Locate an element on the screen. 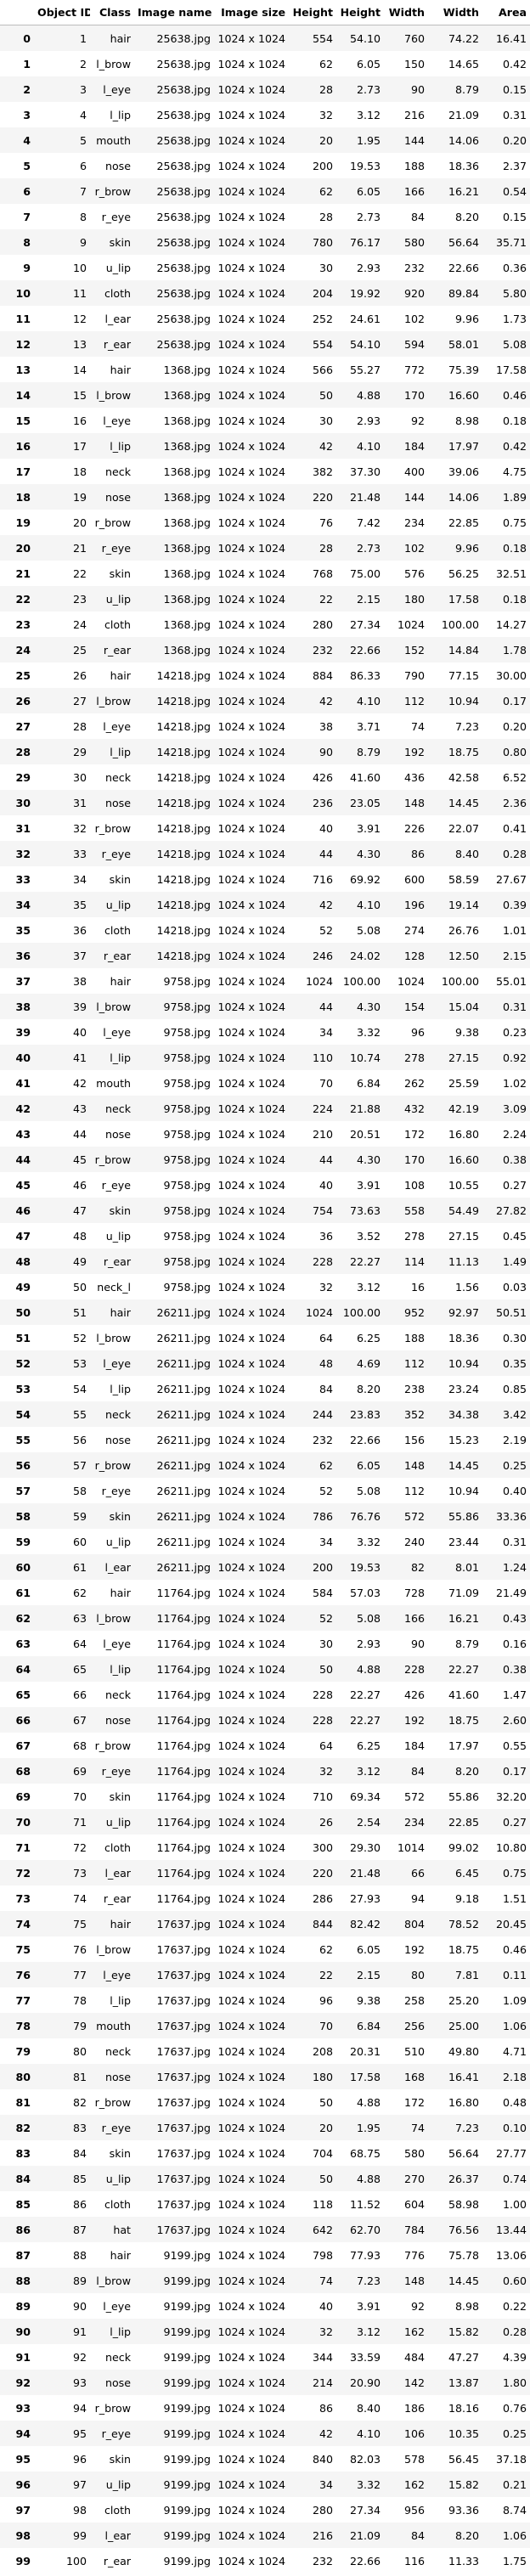 This screenshot has height=2576, width=530. cell-height-px: 30 is located at coordinates (326, 1643).